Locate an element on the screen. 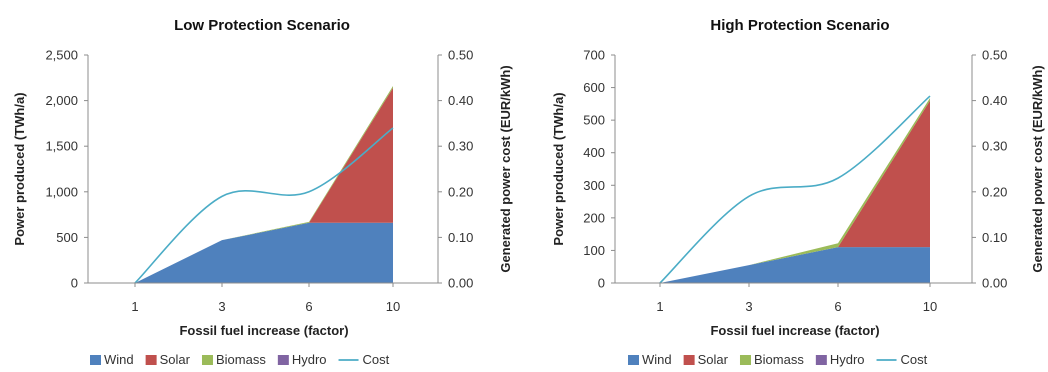 Image resolution: width=1048 pixels, height=372 pixels. y-tick-label: 2,500 is located at coordinates (61, 55).